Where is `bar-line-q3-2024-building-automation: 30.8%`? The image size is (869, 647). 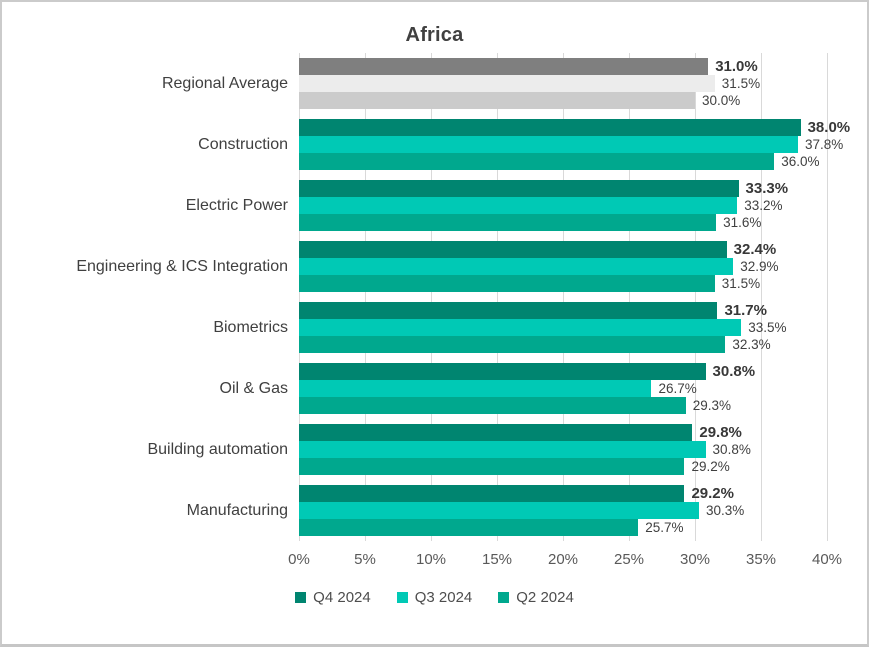 bar-line-q3-2024-building-automation: 30.8% is located at coordinates (563, 449).